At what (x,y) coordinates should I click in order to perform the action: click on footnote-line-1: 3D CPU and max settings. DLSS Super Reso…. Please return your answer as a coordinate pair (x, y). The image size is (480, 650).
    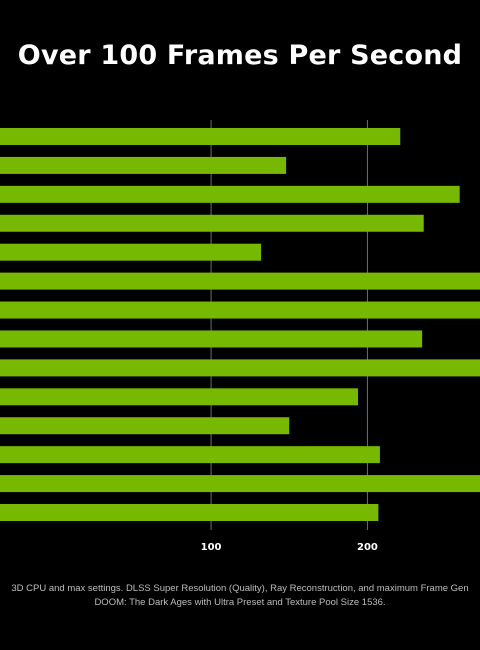
    Looking at the image, I should click on (240, 588).